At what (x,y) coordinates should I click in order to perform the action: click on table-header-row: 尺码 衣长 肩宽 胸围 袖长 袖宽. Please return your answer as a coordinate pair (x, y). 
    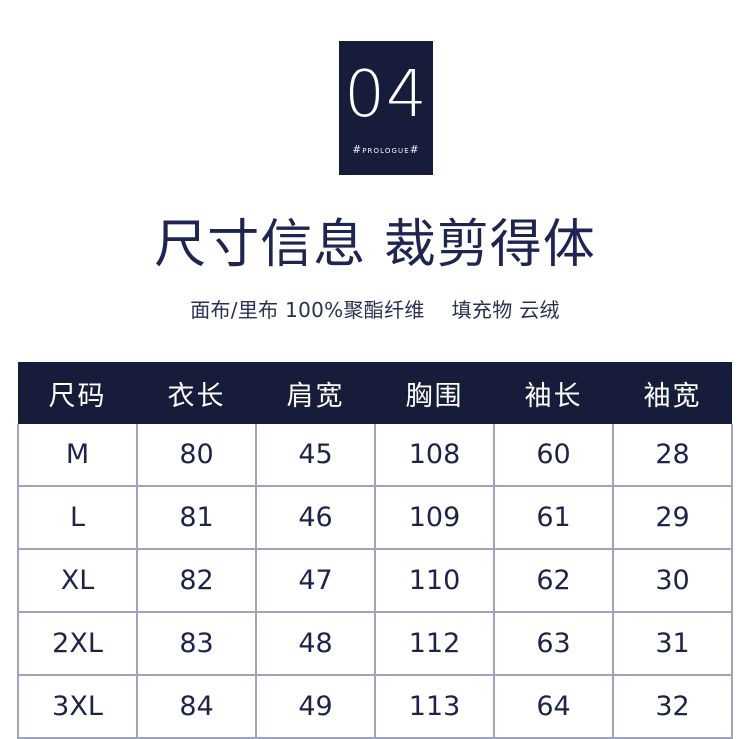
    Looking at the image, I should click on (375, 393).